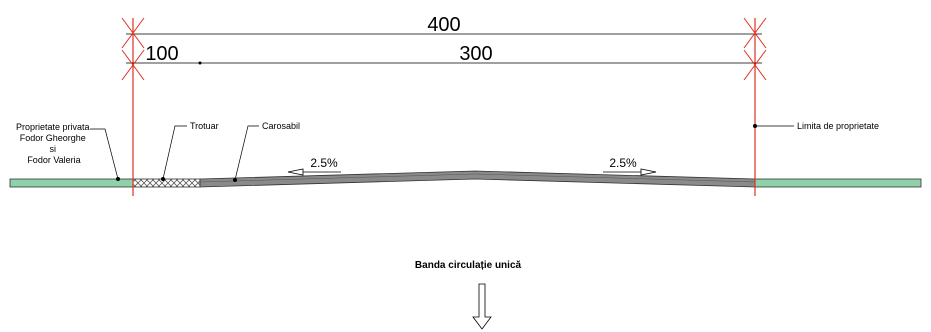 This screenshot has width=931, height=332. What do you see at coordinates (623, 163) in the screenshot?
I see `slope-right: 2.5%` at bounding box center [623, 163].